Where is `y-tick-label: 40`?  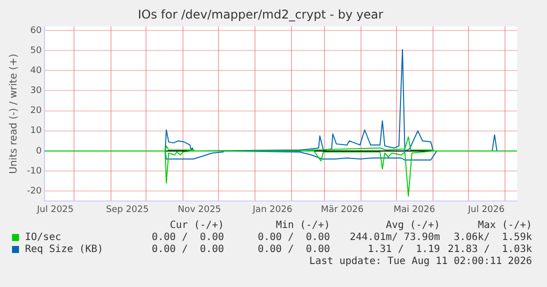 y-tick-label: 40 is located at coordinates (36, 71).